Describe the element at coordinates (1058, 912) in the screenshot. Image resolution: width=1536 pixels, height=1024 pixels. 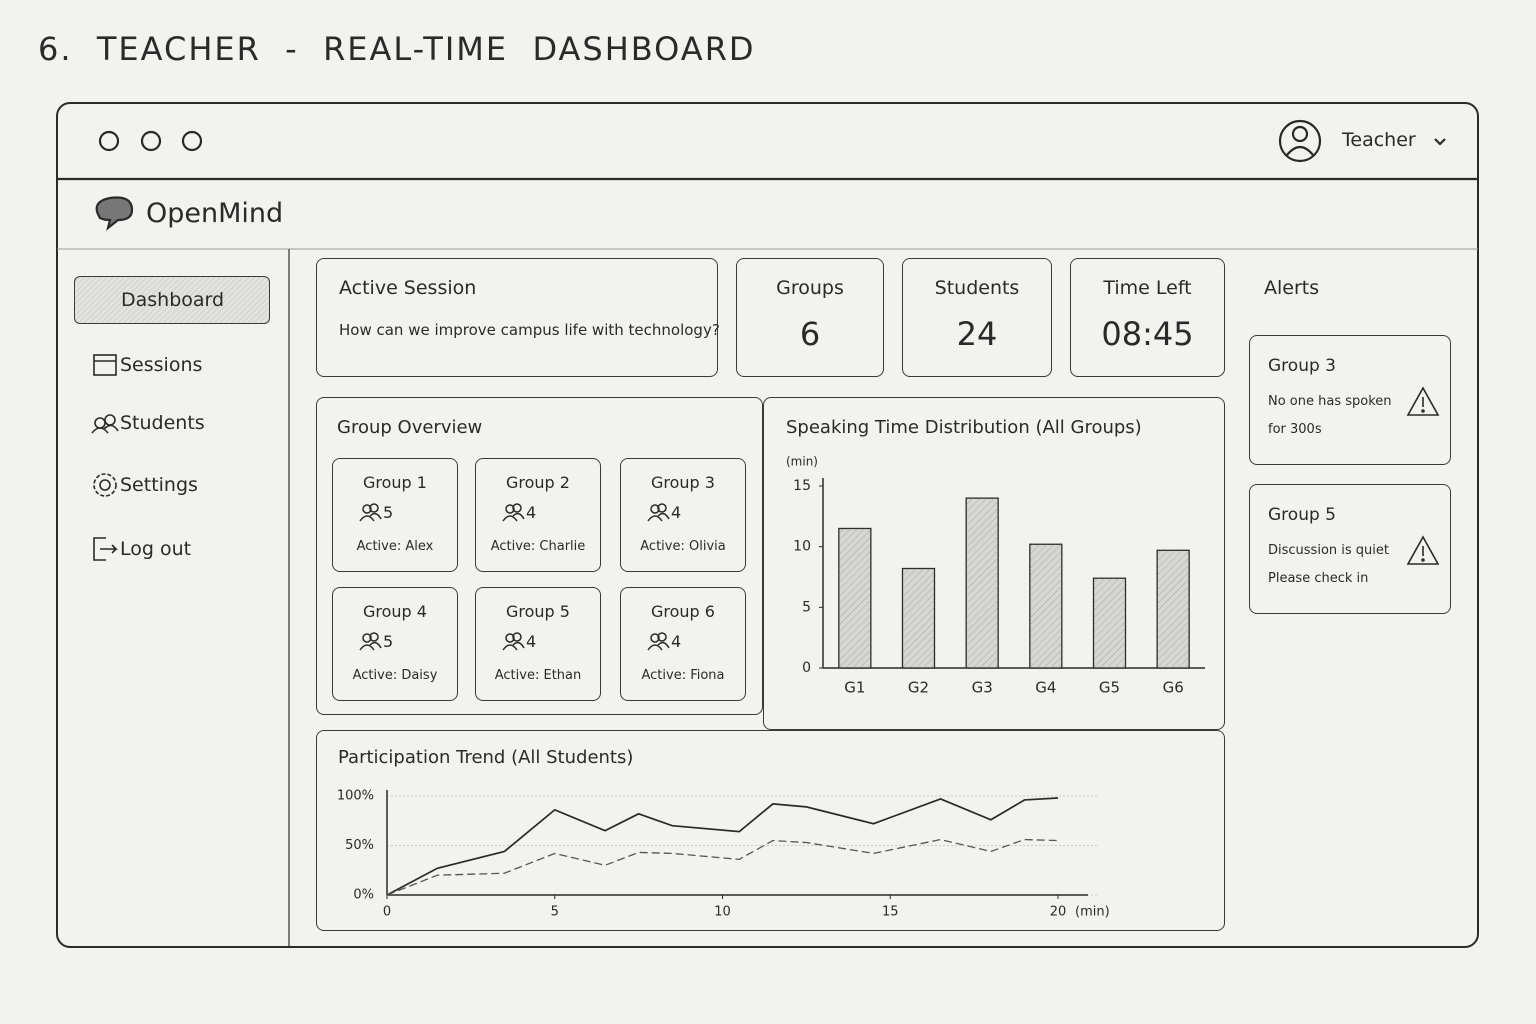
I see `x-tick-label: 20` at that location.